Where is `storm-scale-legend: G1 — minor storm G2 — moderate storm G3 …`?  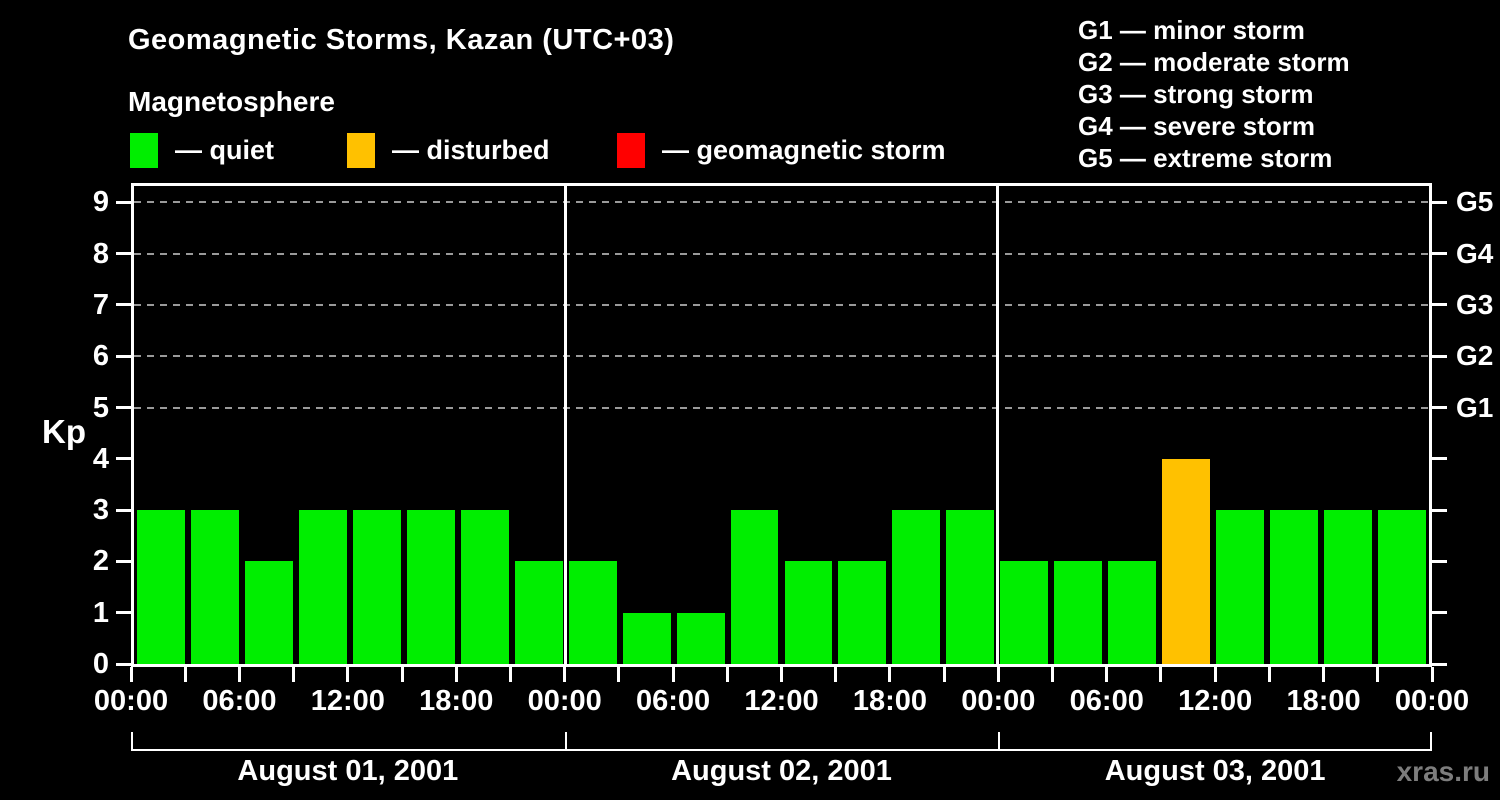
storm-scale-legend: G1 — minor storm G2 — moderate storm G3 … is located at coordinates (1214, 94).